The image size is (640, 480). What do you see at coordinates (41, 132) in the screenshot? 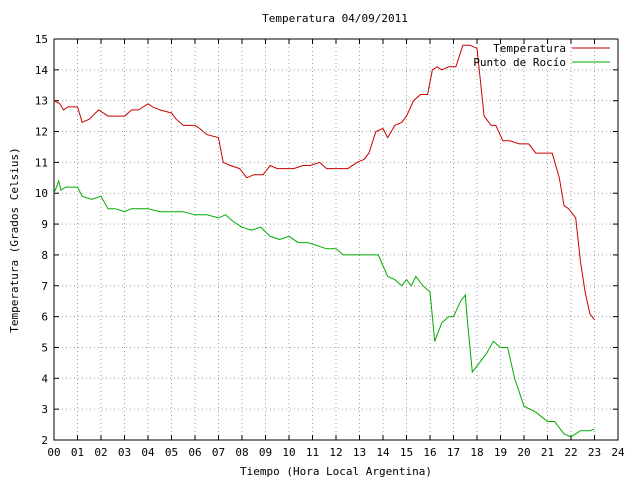
I see `y-tick-label: 12` at bounding box center [41, 132].